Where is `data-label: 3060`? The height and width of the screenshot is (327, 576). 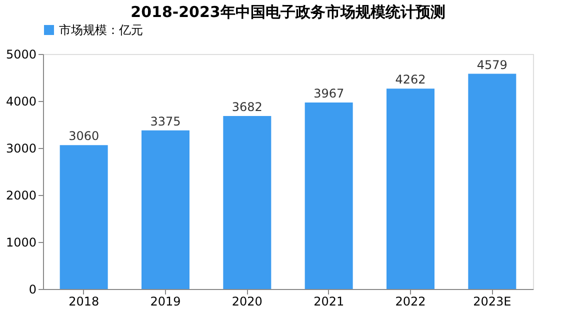
data-label: 3060 is located at coordinates (84, 136).